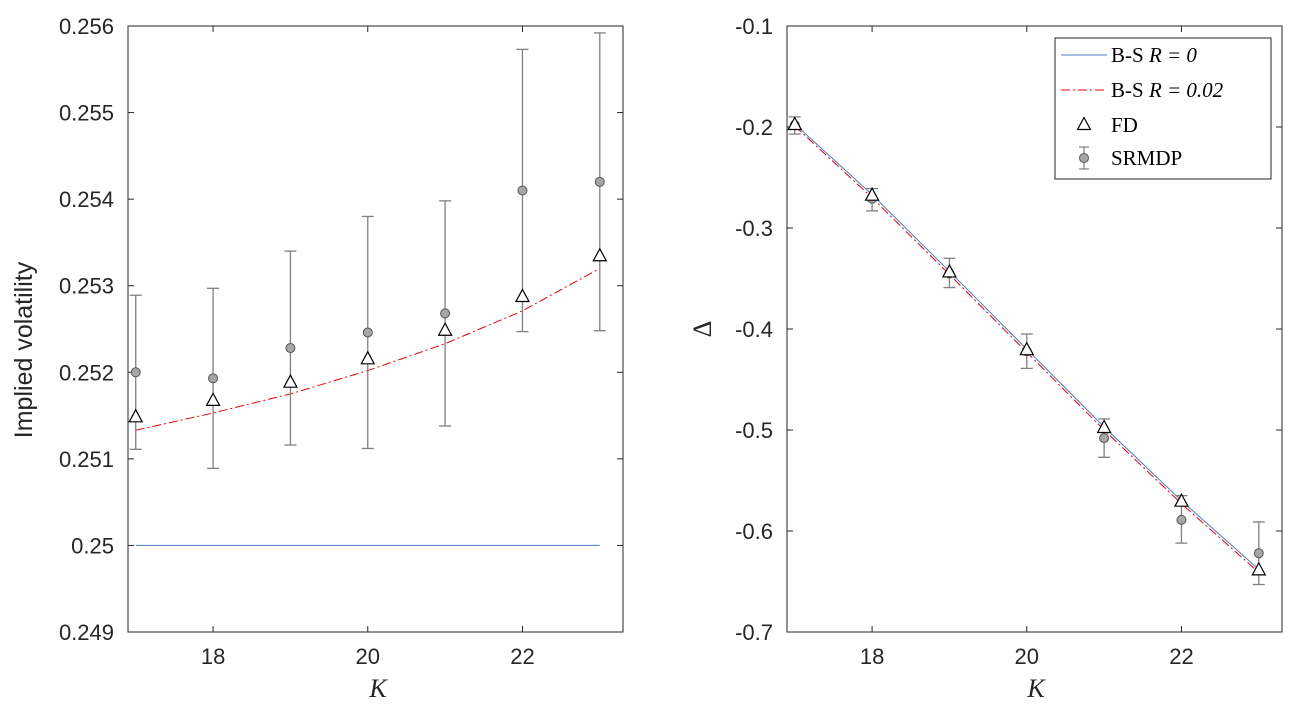 The image size is (1296, 705). What do you see at coordinates (1124, 125) in the screenshot?
I see `legend-entry-label: FD` at bounding box center [1124, 125].